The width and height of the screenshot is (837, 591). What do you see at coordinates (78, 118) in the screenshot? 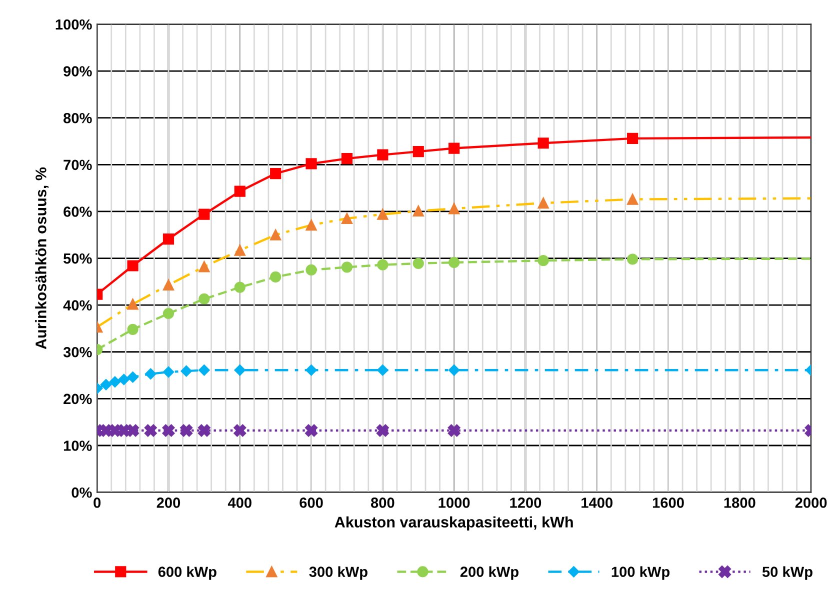
I see `y-tick-label: 80%` at bounding box center [78, 118].